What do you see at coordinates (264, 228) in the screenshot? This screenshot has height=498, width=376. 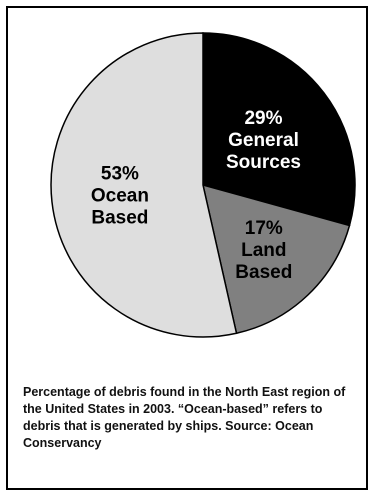 I see `slice-percent-label: 17%` at bounding box center [264, 228].